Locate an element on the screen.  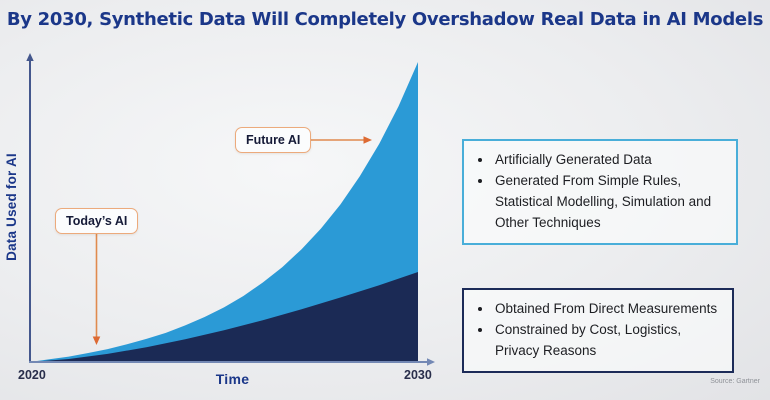
real-data-area is located at coordinates (224, 317).